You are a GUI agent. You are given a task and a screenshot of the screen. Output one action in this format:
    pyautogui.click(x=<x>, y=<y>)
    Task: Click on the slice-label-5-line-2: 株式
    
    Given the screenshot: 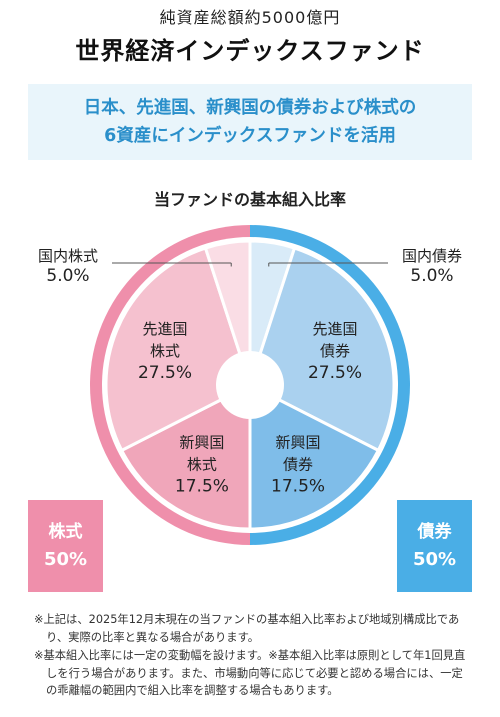 What is the action you would take?
    pyautogui.click(x=165, y=351)
    